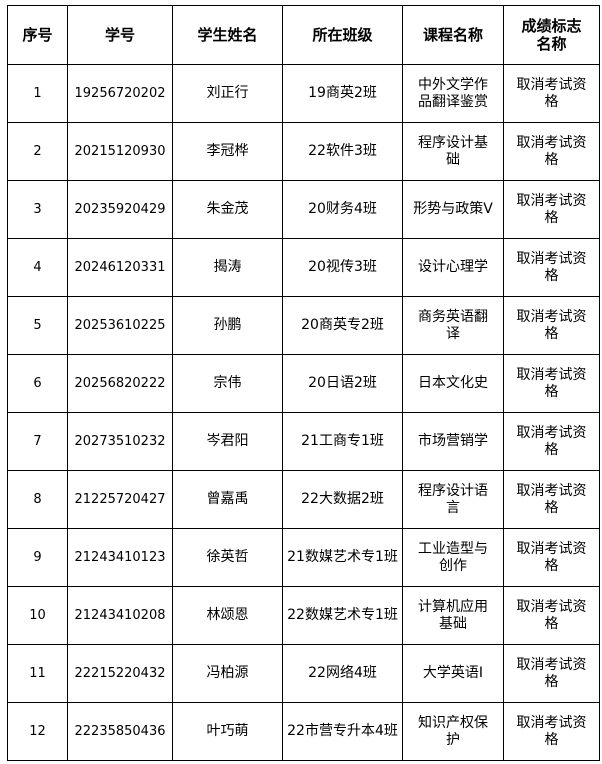 The image size is (602, 764). I want to click on serial-cell: 1, so click(37, 93).